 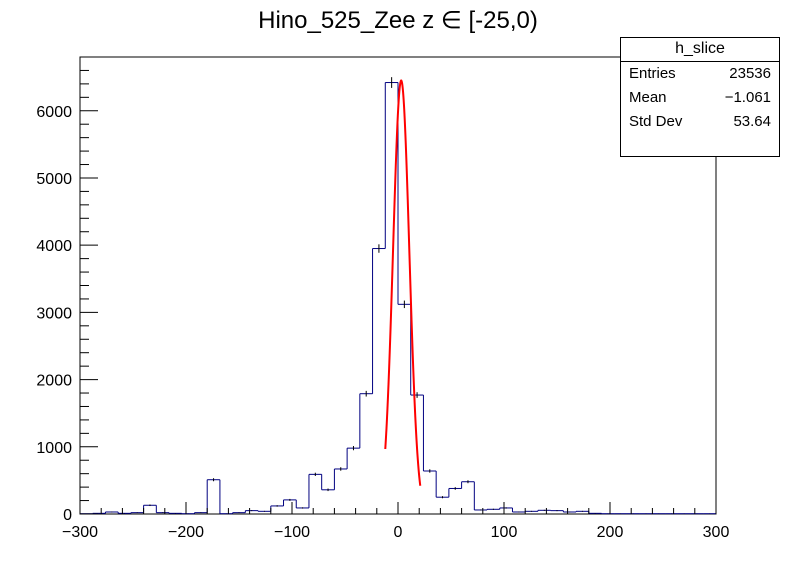 What do you see at coordinates (750, 73) in the screenshot?
I see `stats-value: 23536` at bounding box center [750, 73].